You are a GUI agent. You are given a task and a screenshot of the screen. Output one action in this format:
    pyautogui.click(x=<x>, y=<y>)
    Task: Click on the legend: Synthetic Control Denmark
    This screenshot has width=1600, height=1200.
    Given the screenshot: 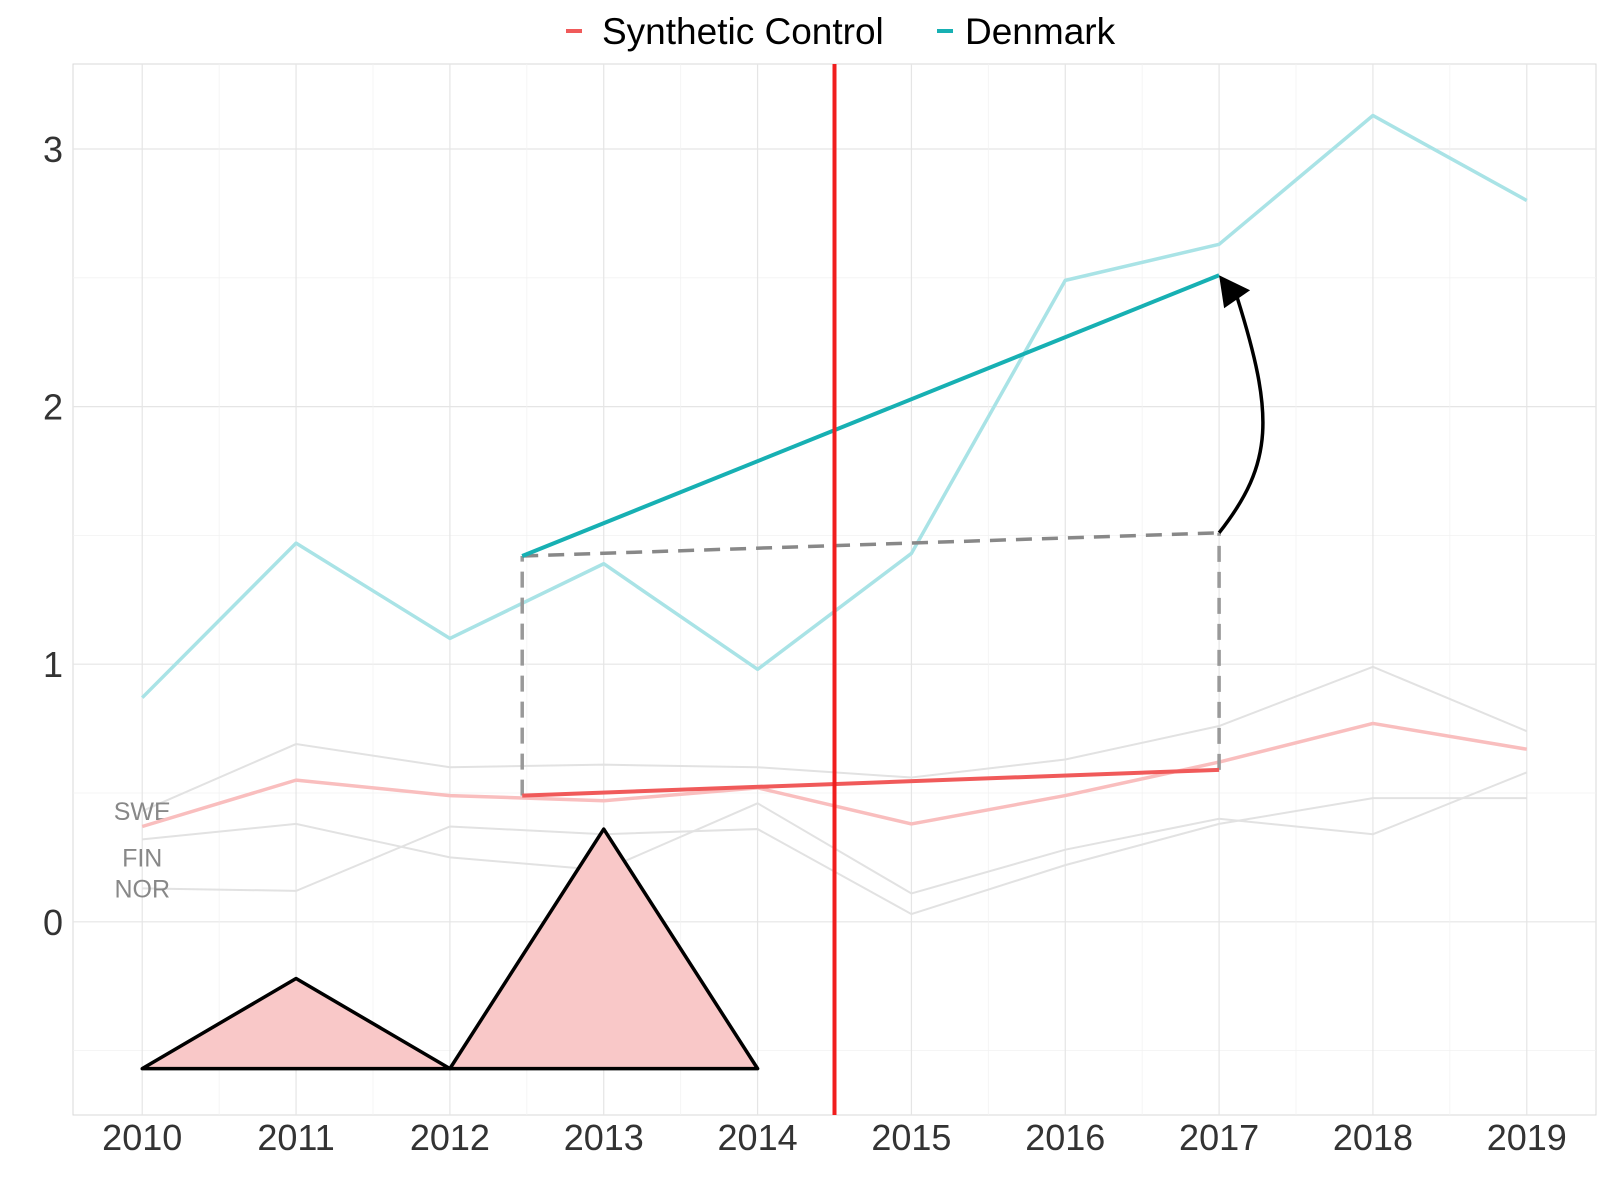 What is the action you would take?
    pyautogui.click(x=841, y=31)
    